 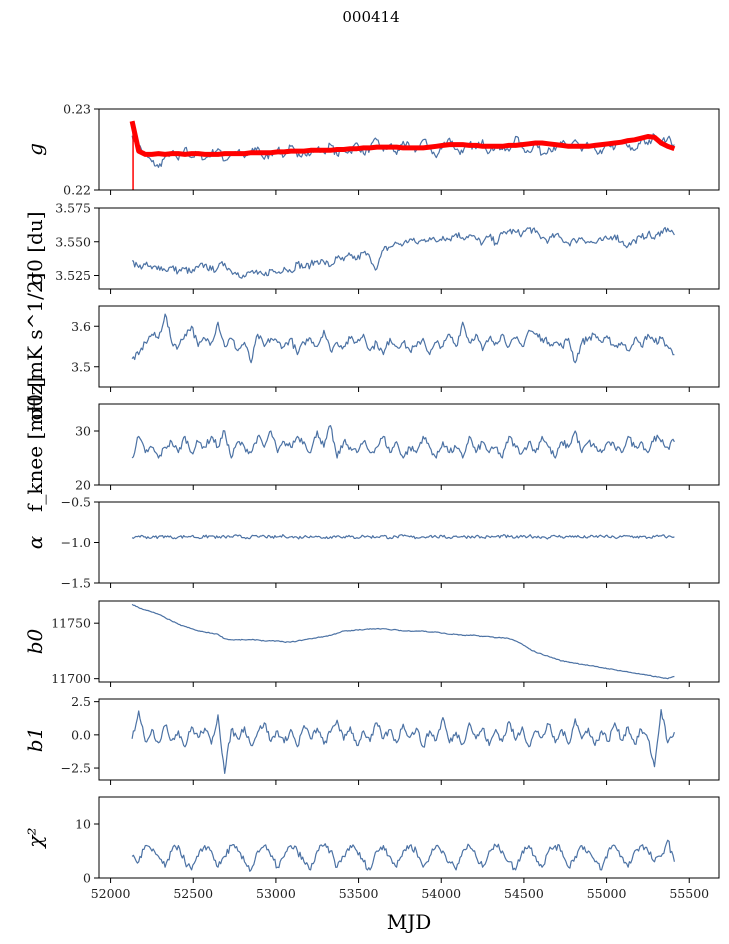 I want to click on panel-2: 3.525 3.550 3.575 σ0 [du], so click(x=371, y=247).